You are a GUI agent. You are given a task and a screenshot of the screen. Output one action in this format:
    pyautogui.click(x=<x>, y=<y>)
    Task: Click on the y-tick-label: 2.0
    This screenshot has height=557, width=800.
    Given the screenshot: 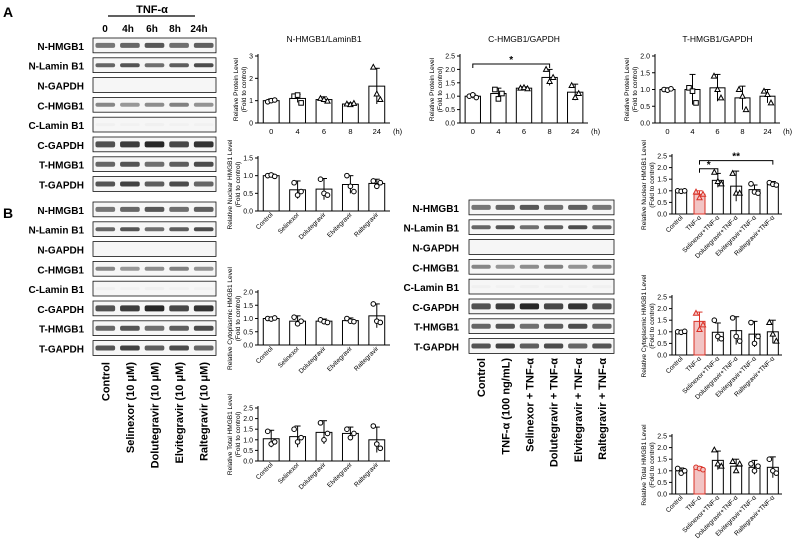 What is the action you would take?
    pyautogui.click(x=450, y=70)
    